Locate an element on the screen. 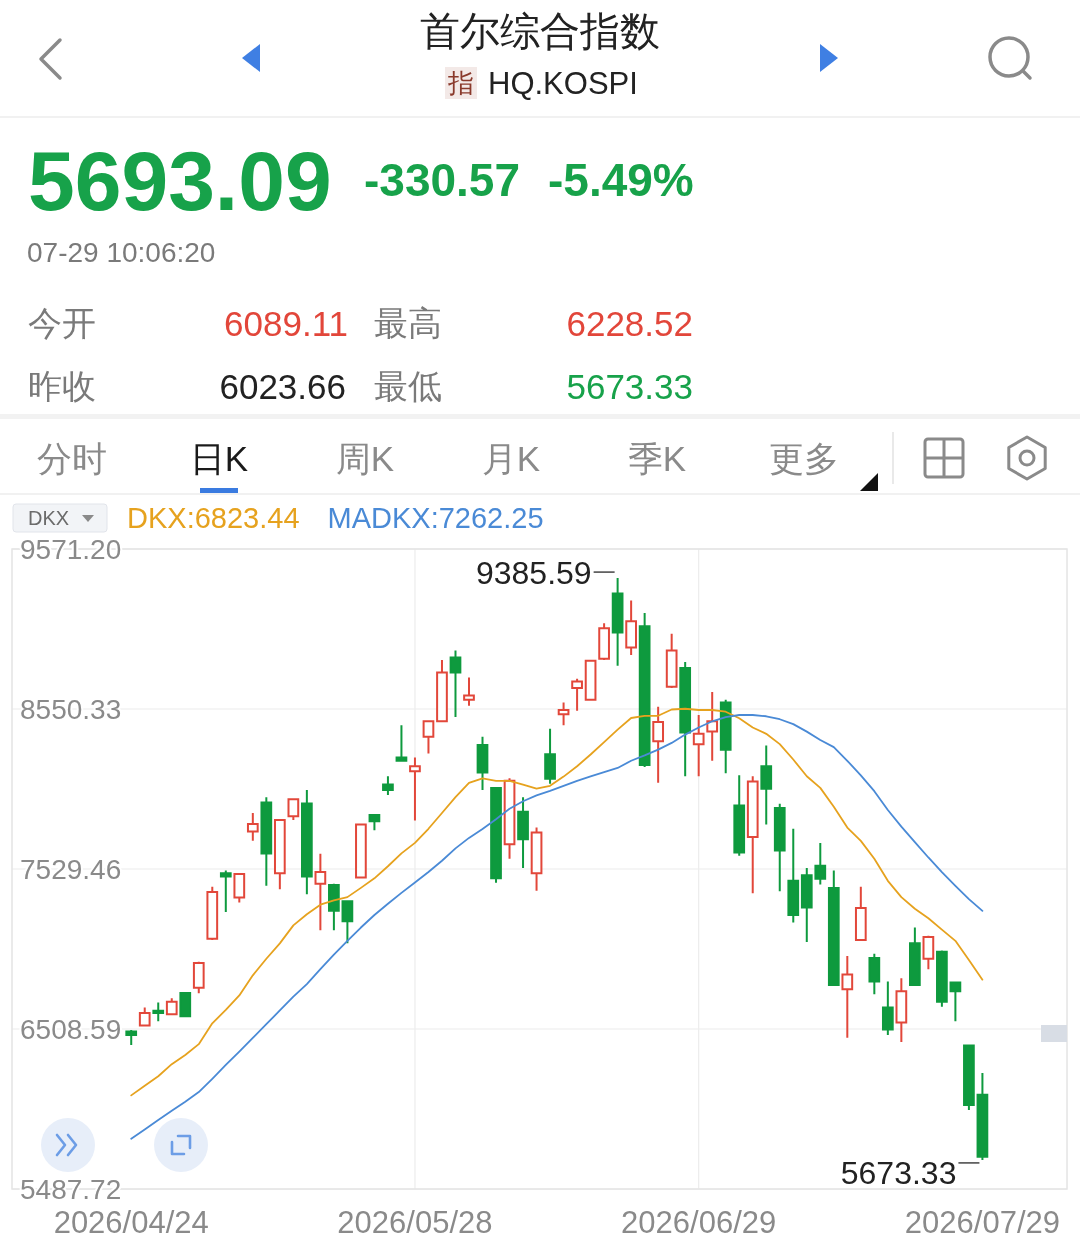 The width and height of the screenshot is (1080, 1241). text: 5673.33 is located at coordinates (629, 386).